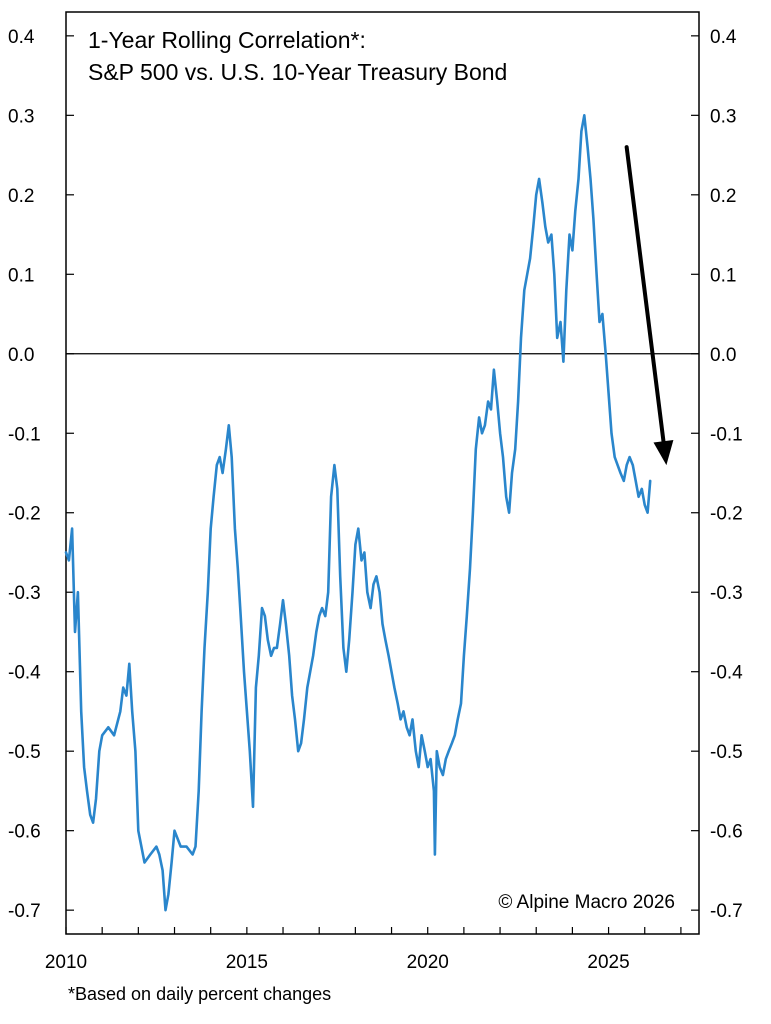  What do you see at coordinates (363, 950) in the screenshot?
I see `x-axis: 2010 2015 2020 2025` at bounding box center [363, 950].